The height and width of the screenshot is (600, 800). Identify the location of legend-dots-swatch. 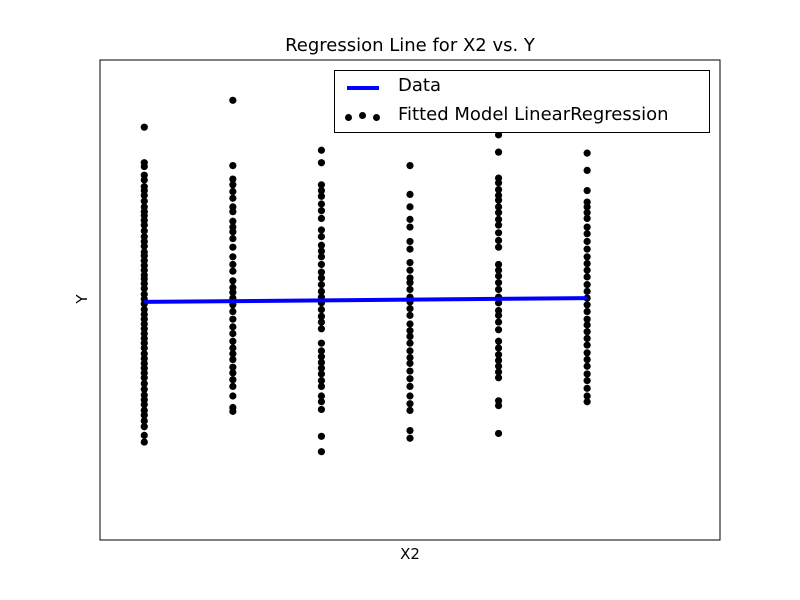
(363, 118).